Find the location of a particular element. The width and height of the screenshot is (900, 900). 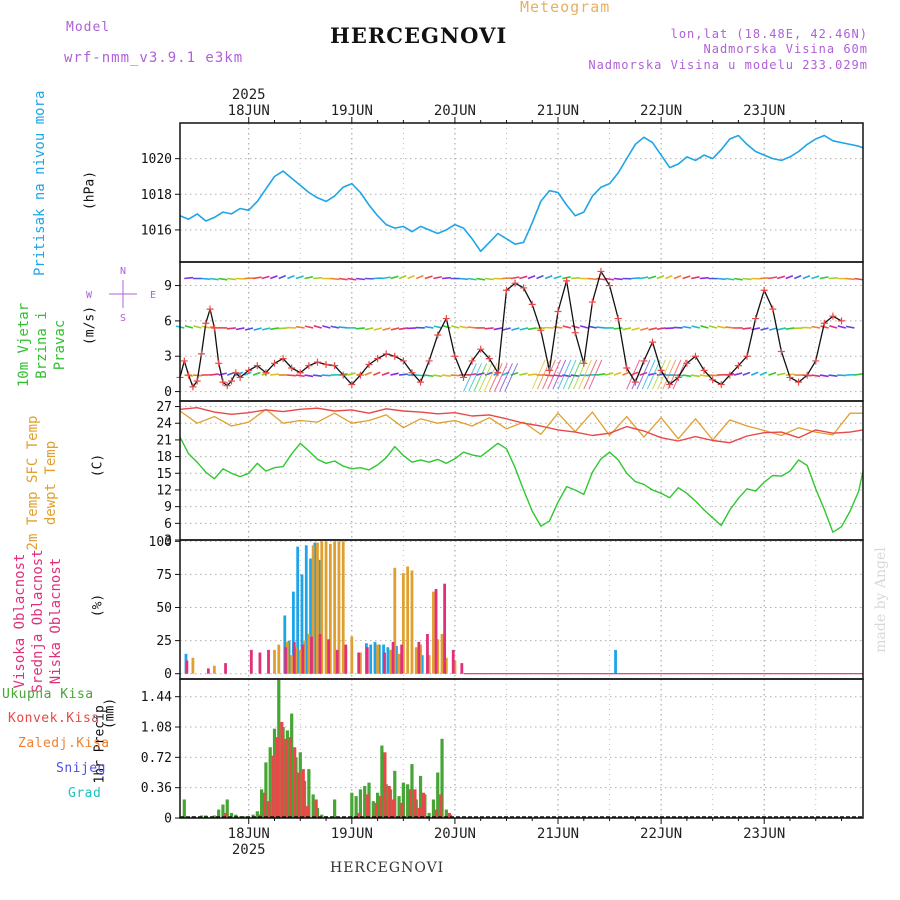

ytick-label: 50 is located at coordinates (164, 608).